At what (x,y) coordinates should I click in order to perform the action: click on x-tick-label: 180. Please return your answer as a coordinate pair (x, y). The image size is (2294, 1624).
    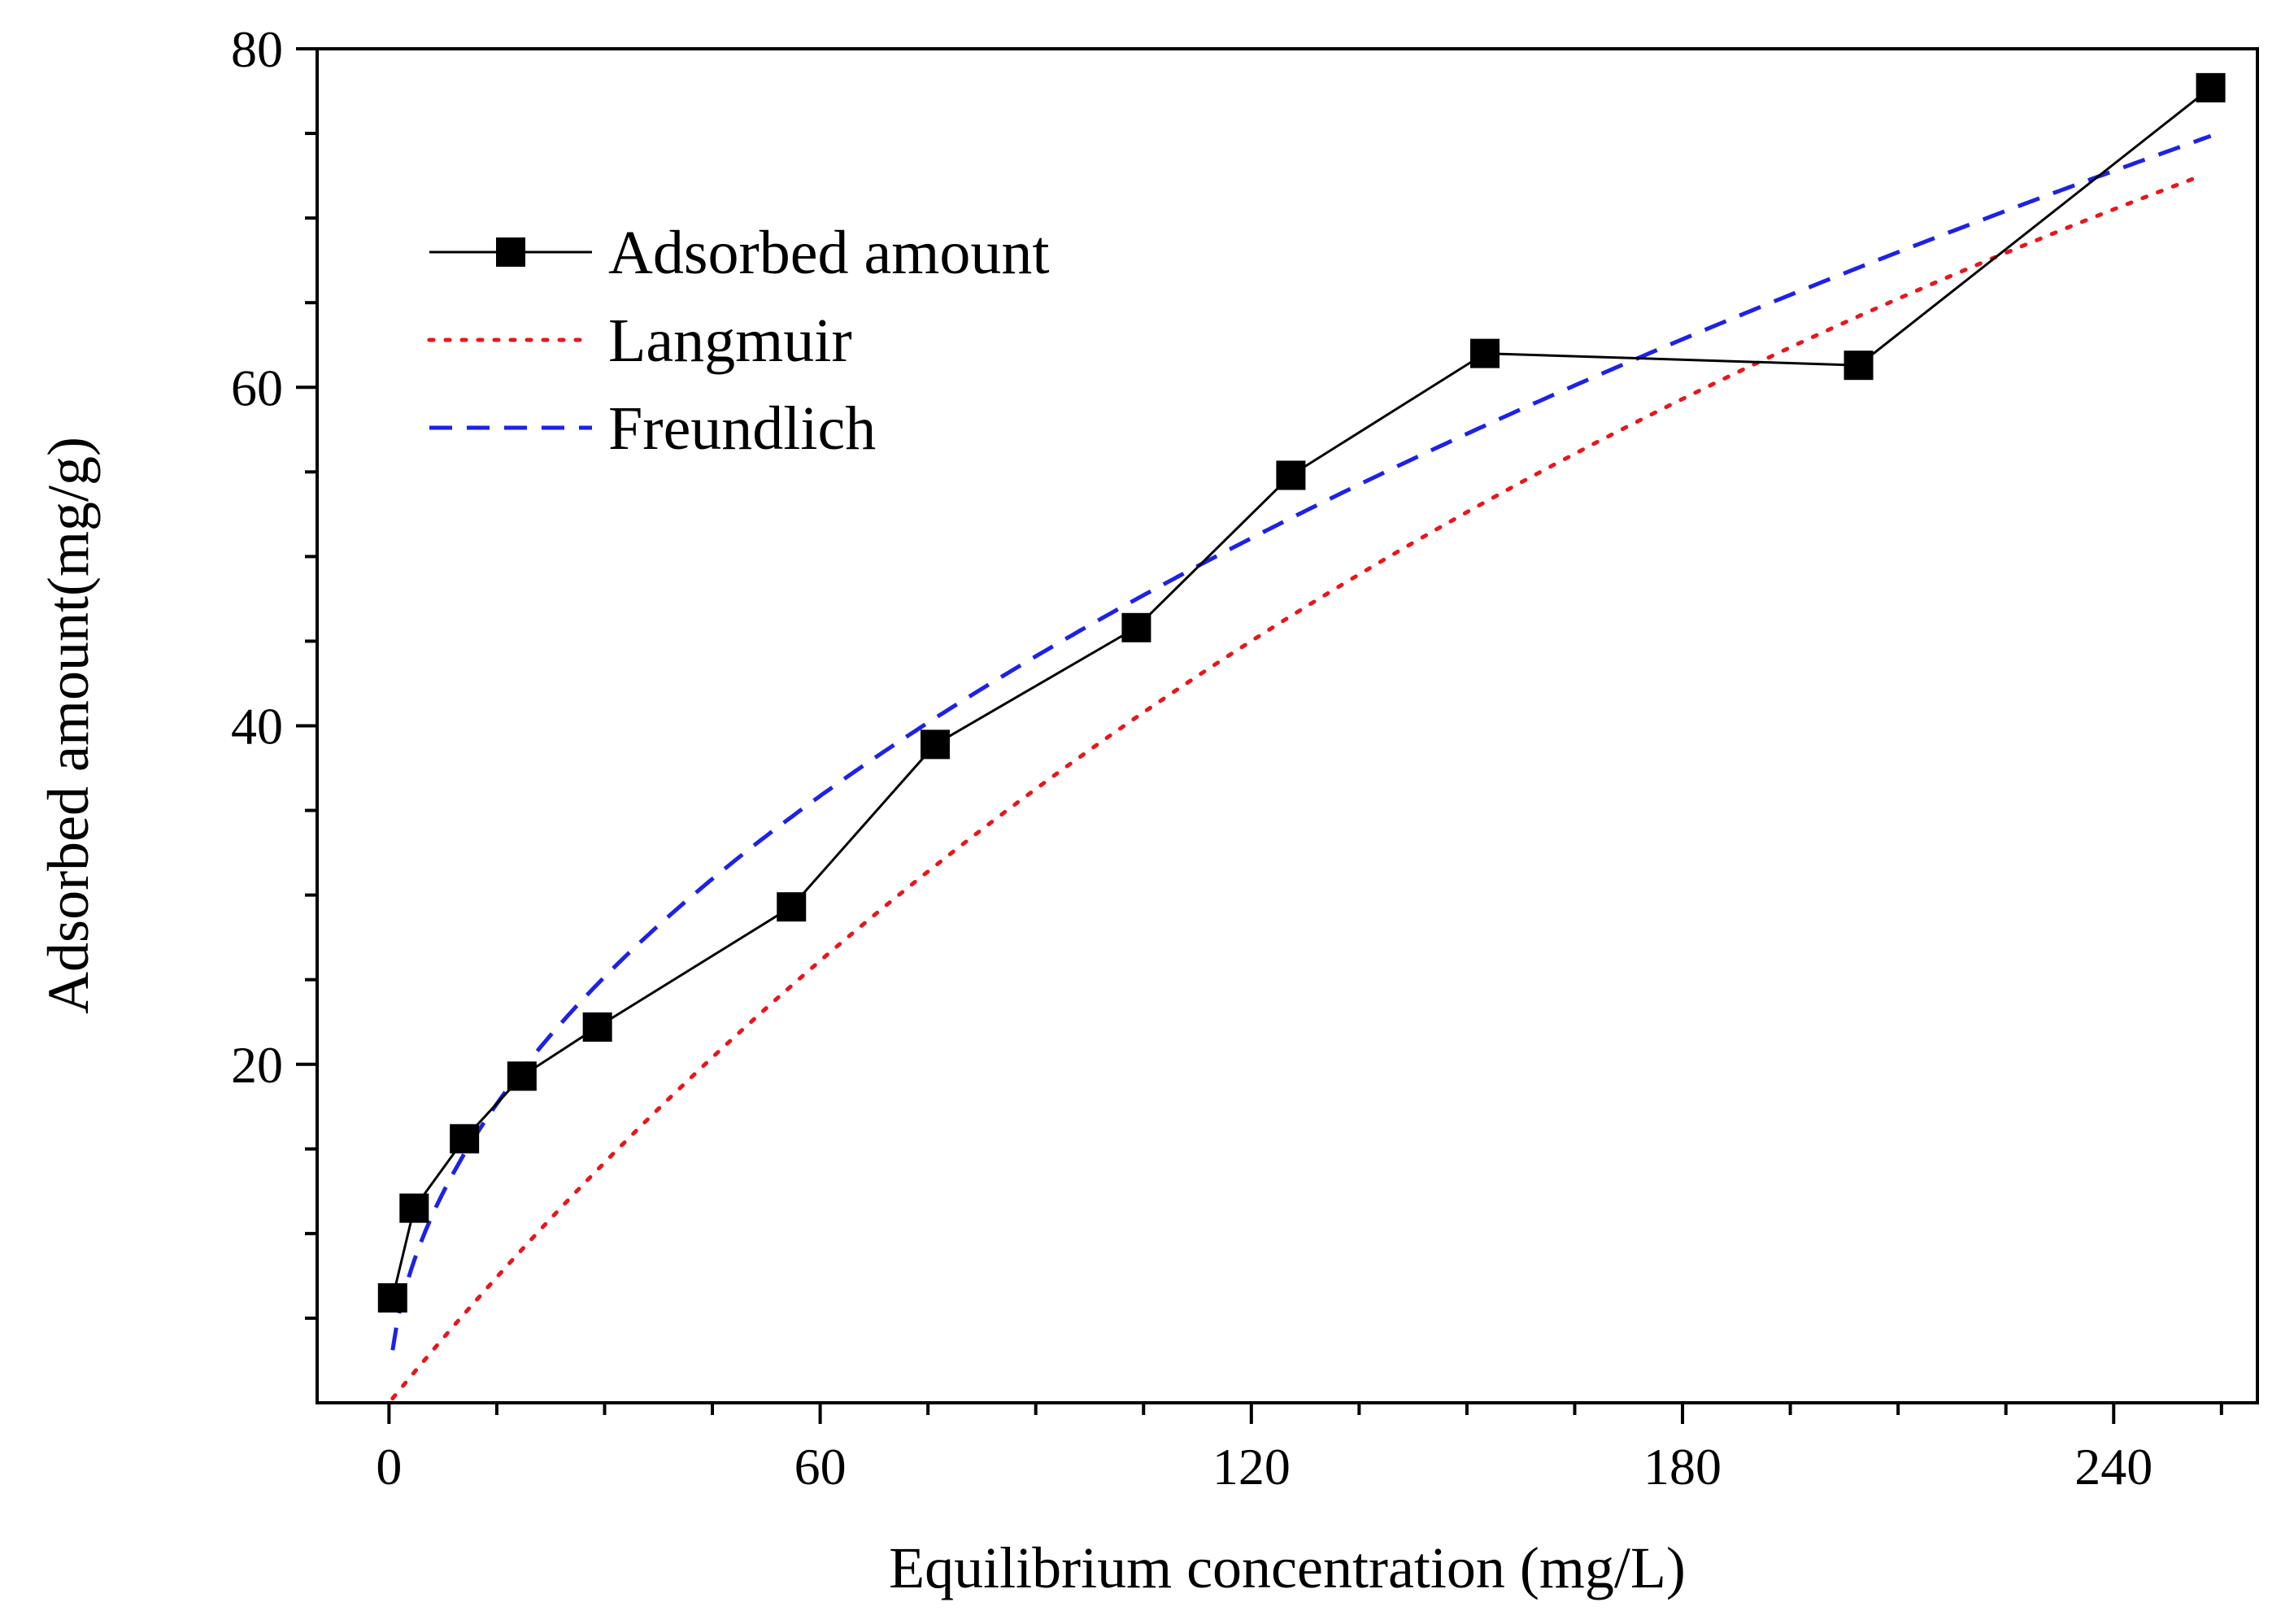
    Looking at the image, I should click on (1683, 1467).